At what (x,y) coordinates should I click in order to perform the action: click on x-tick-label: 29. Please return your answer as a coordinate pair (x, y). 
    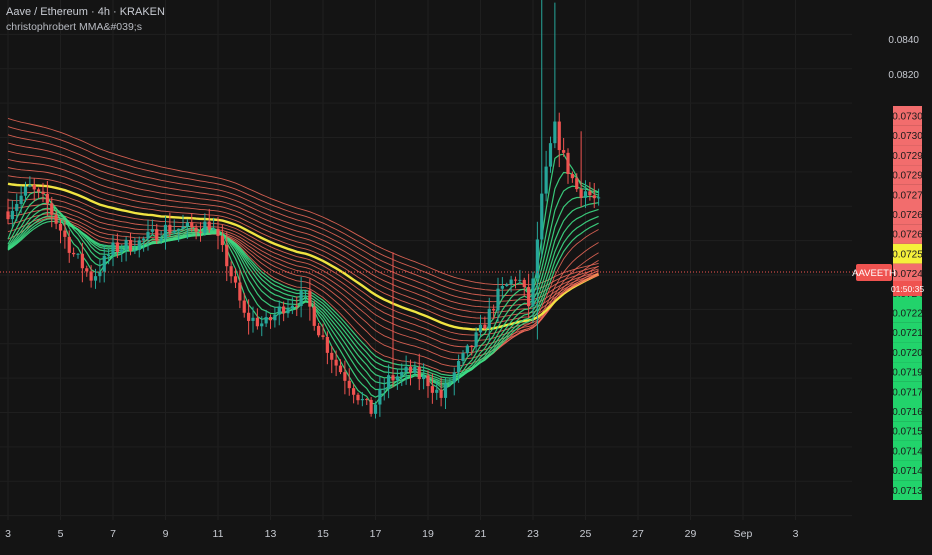
    Looking at the image, I should click on (691, 534).